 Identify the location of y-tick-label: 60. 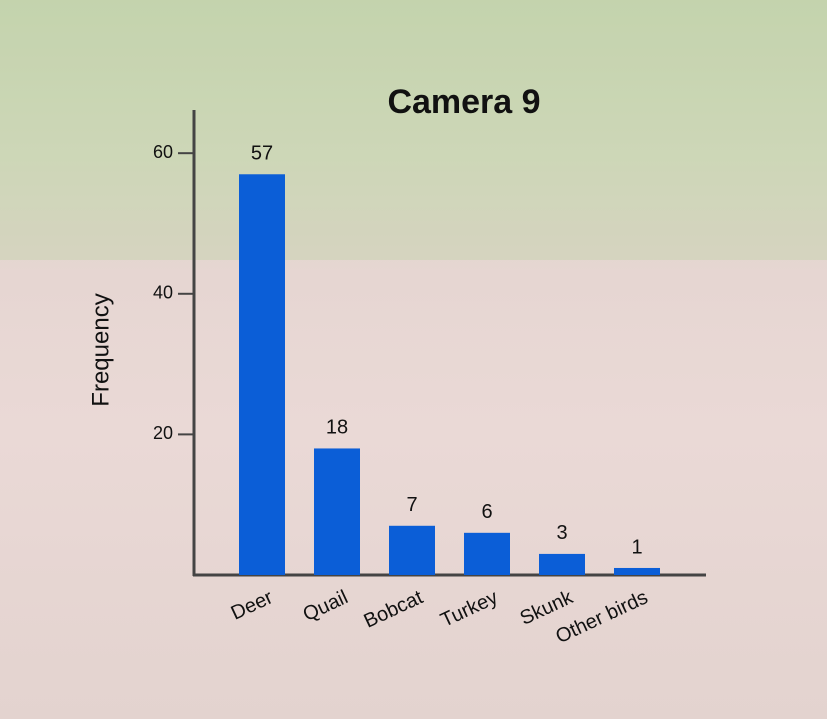
(163, 152).